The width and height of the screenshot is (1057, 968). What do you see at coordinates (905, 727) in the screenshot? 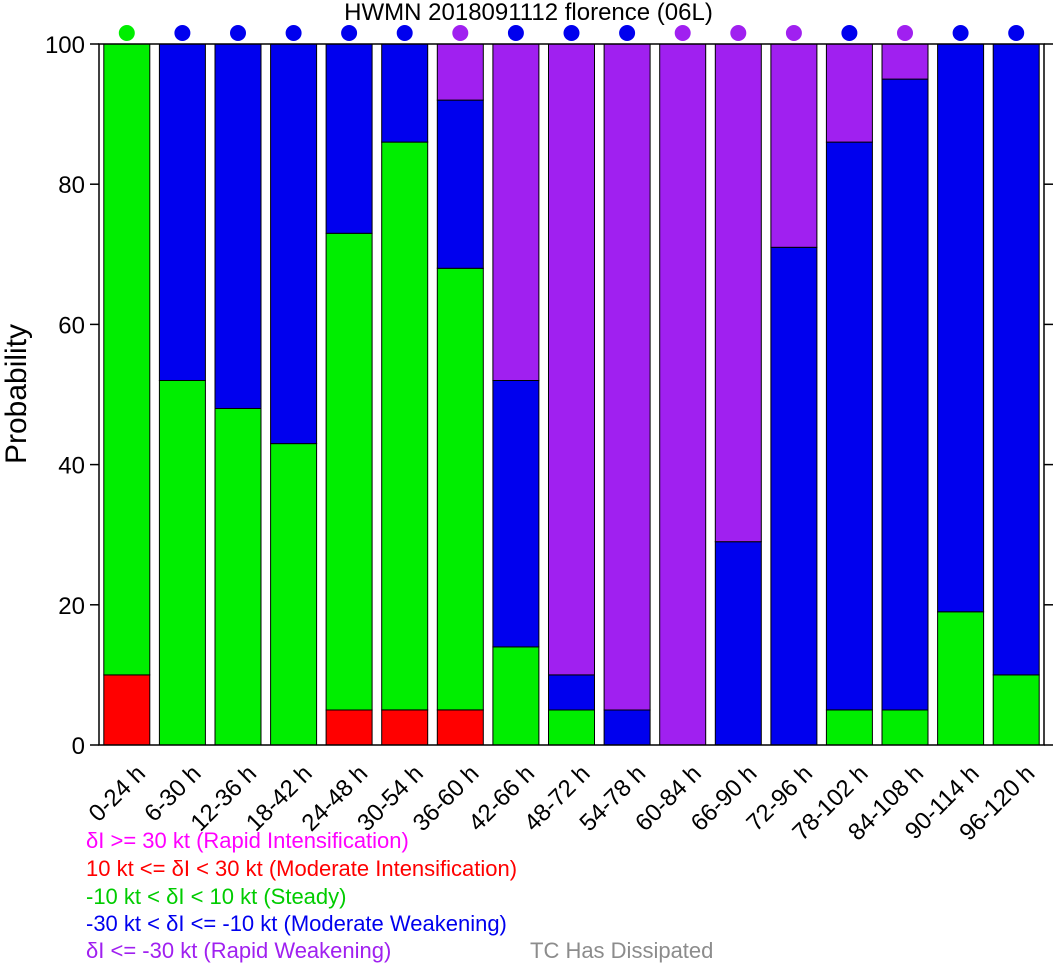
I see `bar-segment-84-108h-s2` at bounding box center [905, 727].